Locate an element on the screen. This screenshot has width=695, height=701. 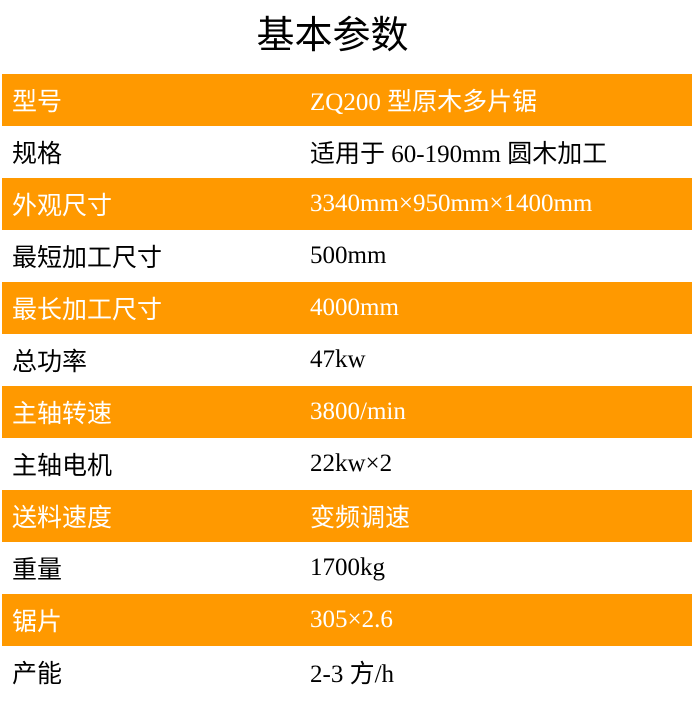
table-row: 产能 2-3 方/h is located at coordinates (347, 672).